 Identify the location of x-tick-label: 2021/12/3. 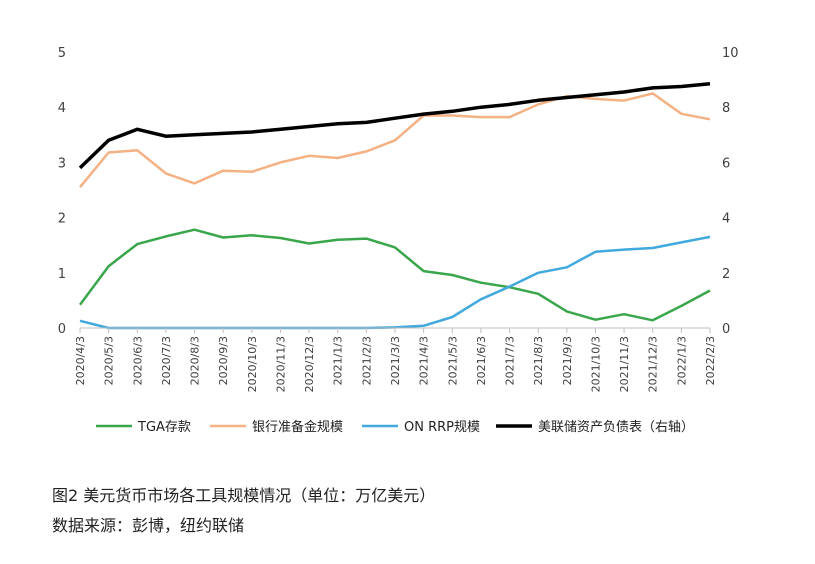
(653, 364).